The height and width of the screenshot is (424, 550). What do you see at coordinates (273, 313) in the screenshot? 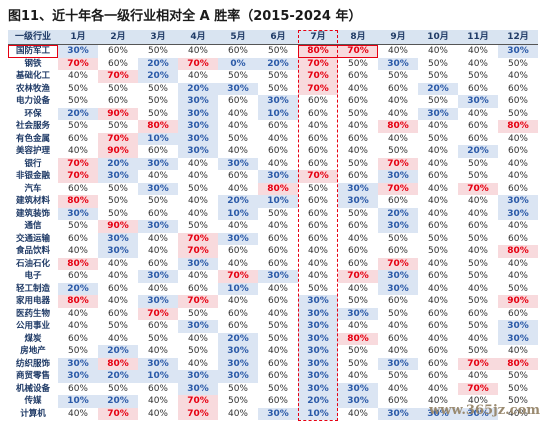
I see `table-row: 医药生物 40% 60% 70% 50% 60% 40% 30% 30% 50% 60% 60% 60%` at bounding box center [273, 313].